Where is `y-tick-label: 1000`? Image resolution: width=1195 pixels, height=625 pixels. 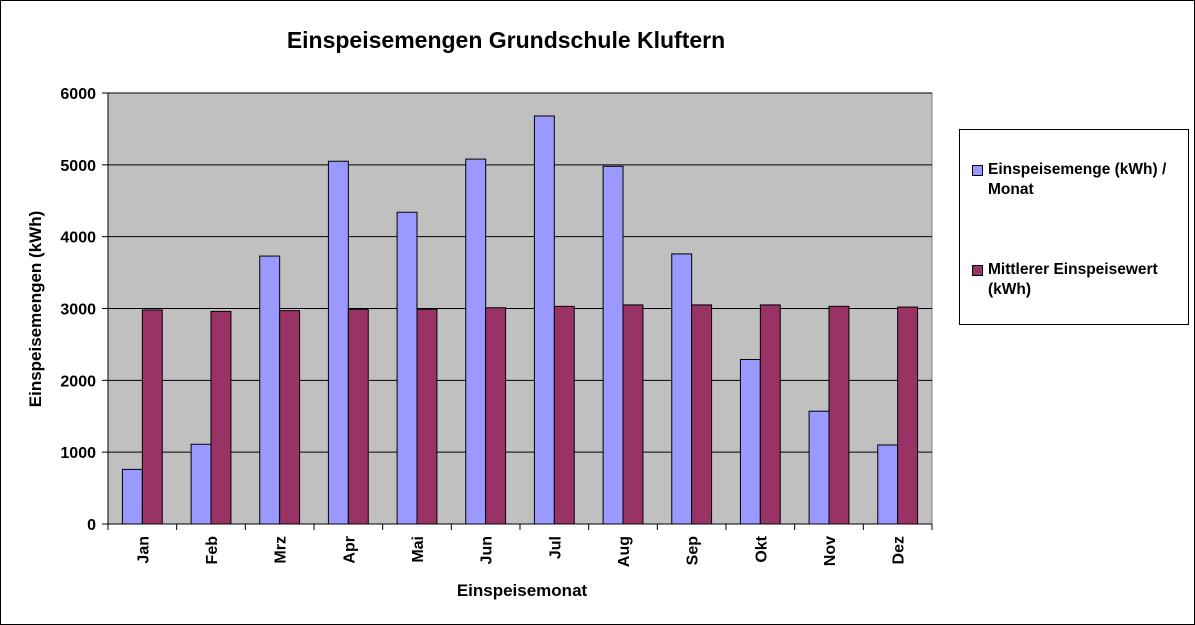
y-tick-label: 1000 is located at coordinates (78, 453).